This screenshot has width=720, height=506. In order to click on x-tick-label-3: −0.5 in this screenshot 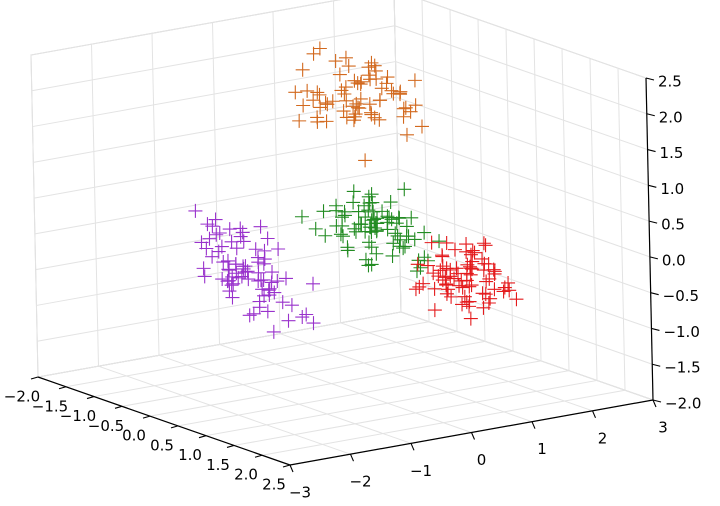, I will do `click(106, 426)`.